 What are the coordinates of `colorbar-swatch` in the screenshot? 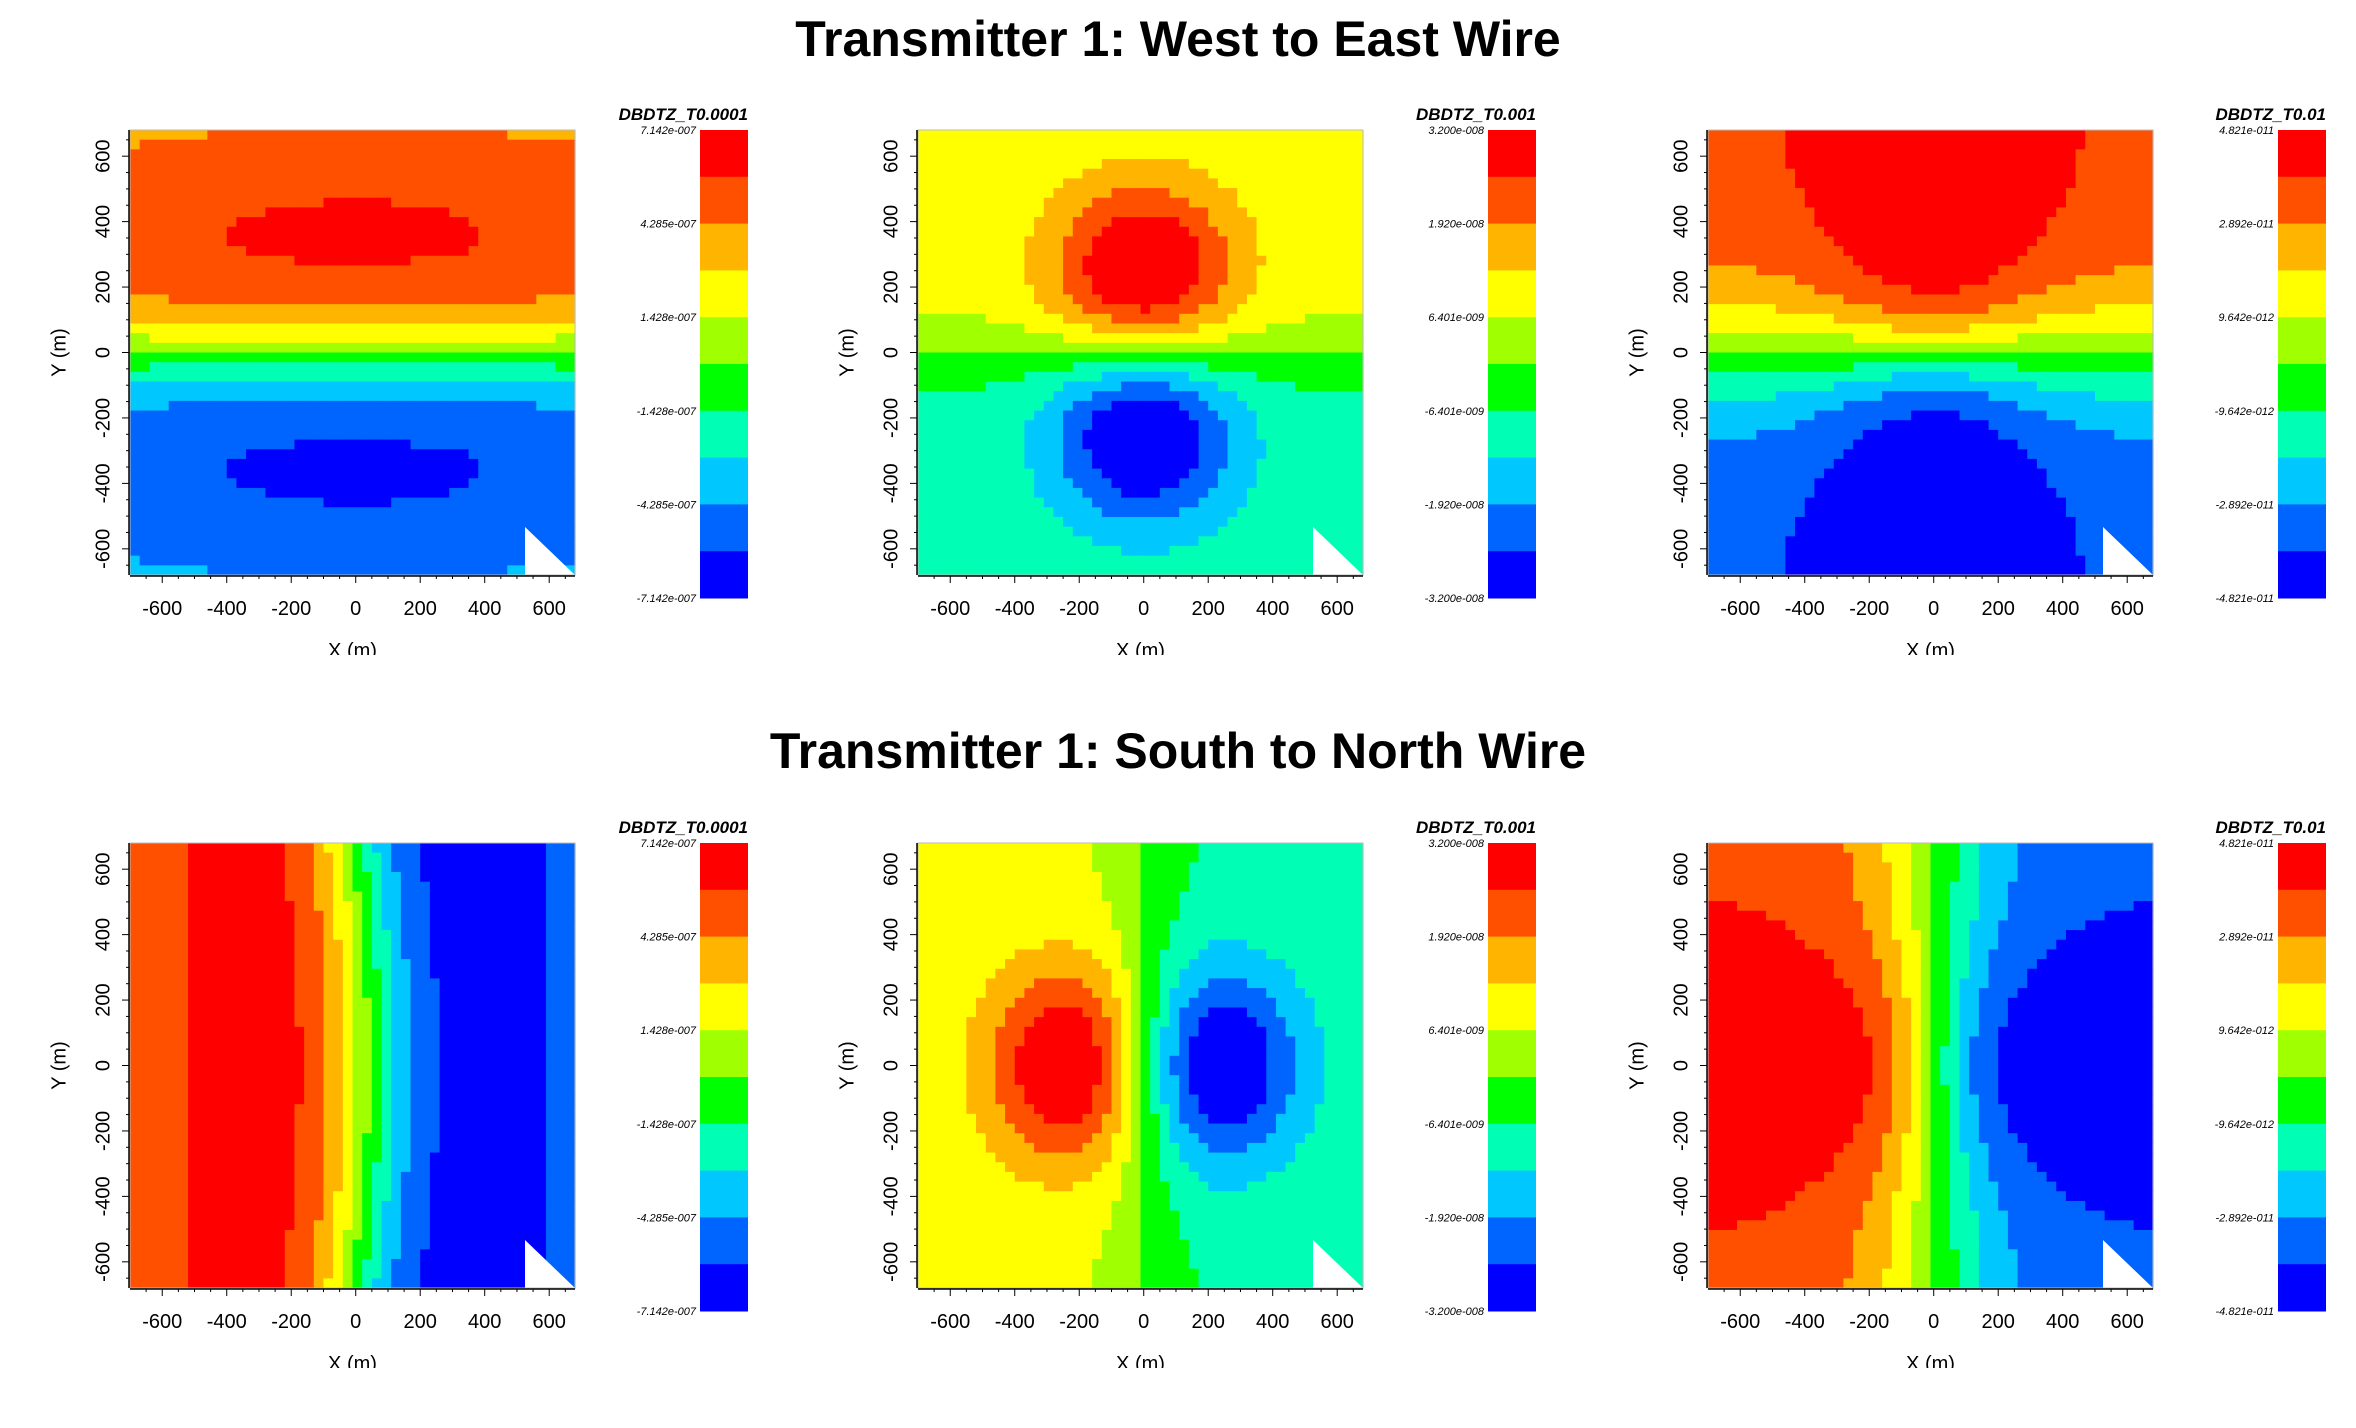 It's located at (724, 539).